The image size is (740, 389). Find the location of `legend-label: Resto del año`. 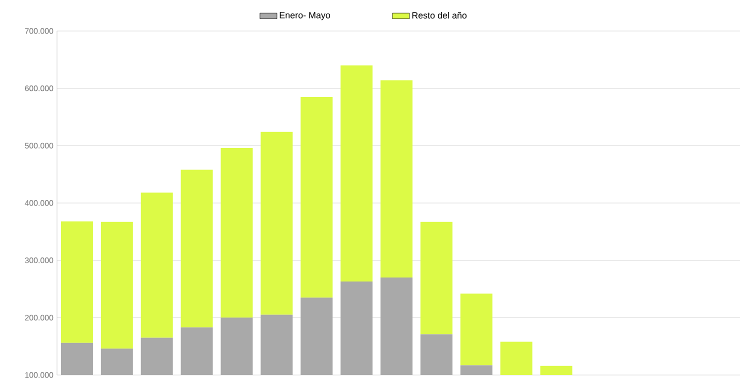

legend-label: Resto del año is located at coordinates (439, 15).